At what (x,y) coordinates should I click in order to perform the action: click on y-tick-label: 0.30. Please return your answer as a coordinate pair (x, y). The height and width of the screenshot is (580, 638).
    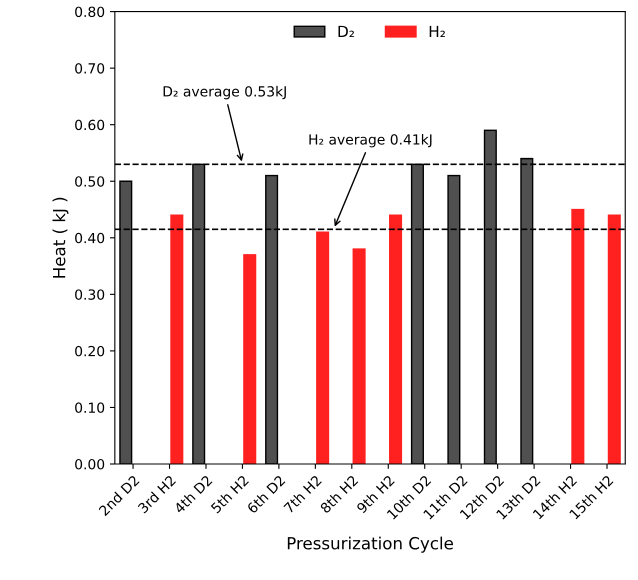
    Looking at the image, I should click on (89, 294).